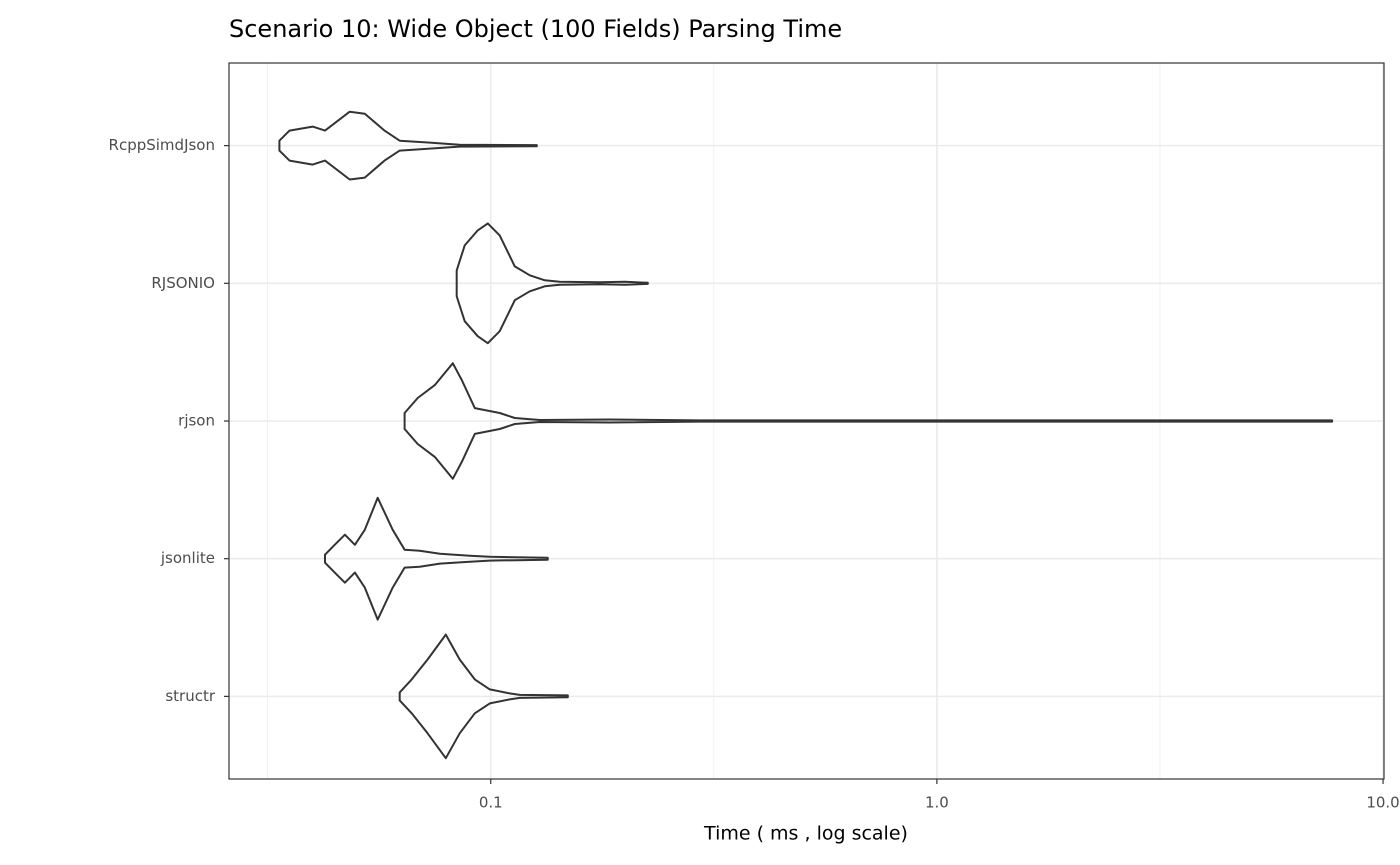 The width and height of the screenshot is (1400, 865). Describe the element at coordinates (1382, 803) in the screenshot. I see `x-tick-label: 10.0` at that location.